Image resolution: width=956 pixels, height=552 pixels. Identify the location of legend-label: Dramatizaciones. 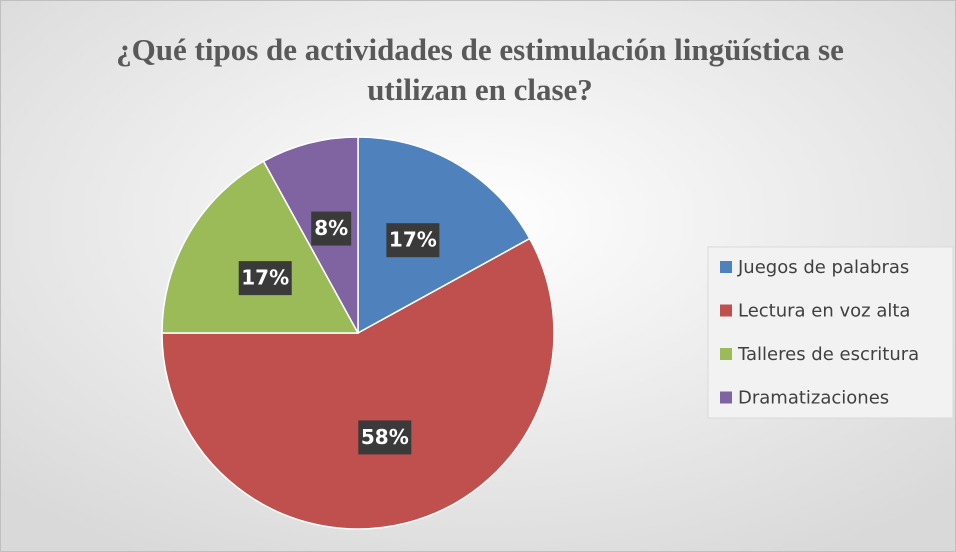
(813, 398).